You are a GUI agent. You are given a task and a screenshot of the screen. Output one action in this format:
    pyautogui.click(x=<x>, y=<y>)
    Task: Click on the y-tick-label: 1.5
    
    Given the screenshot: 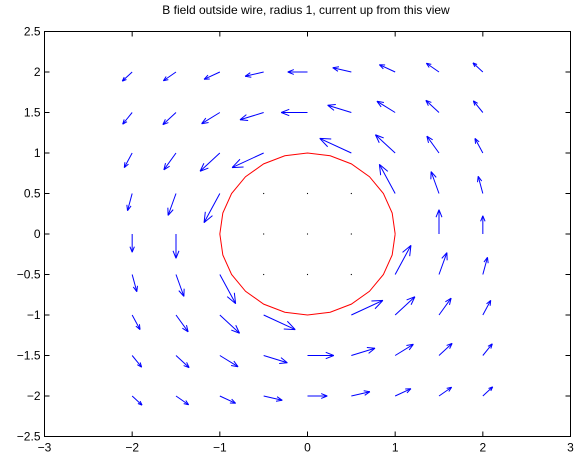 What is the action you would take?
    pyautogui.click(x=32, y=113)
    